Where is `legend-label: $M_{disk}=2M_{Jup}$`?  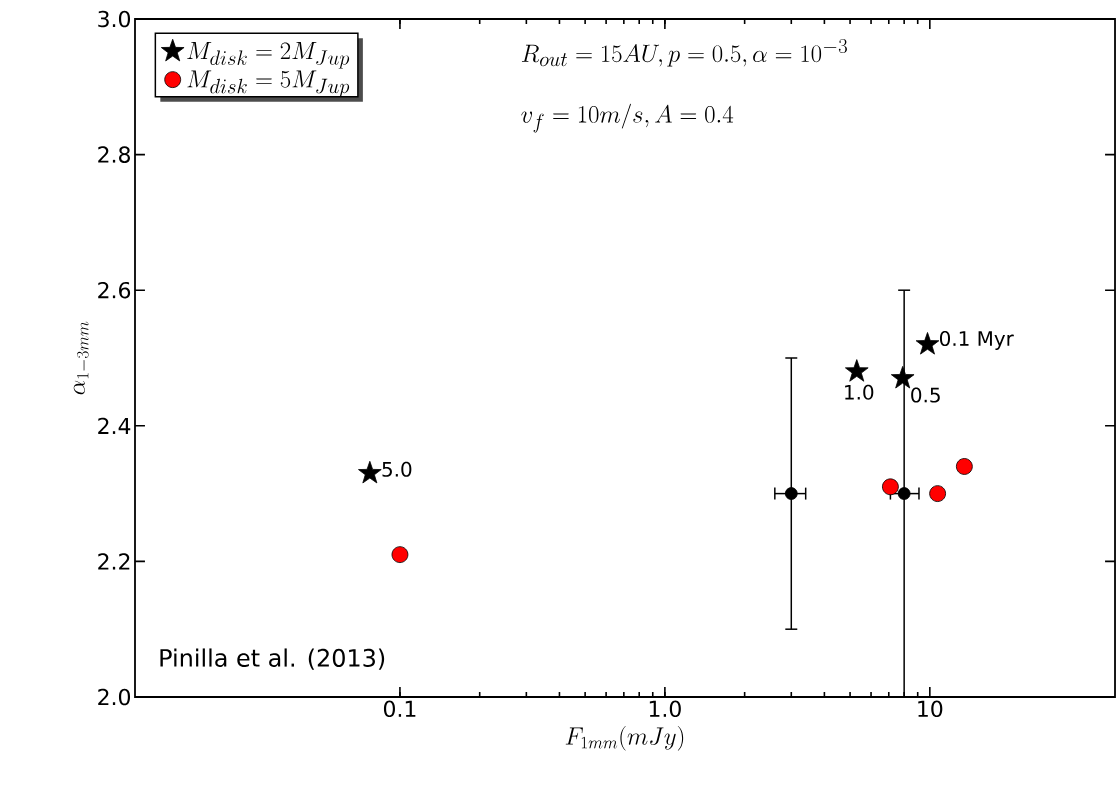 legend-label: $M_{disk}=2M_{Jup}$ is located at coordinates (268, 55).